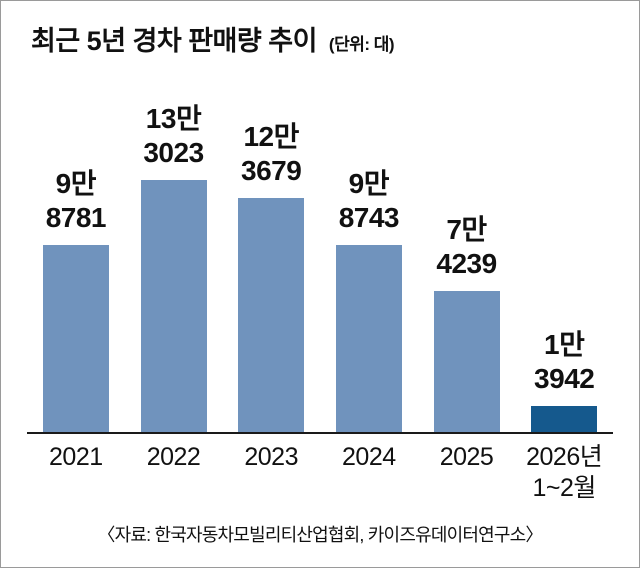  What do you see at coordinates (369, 457) in the screenshot?
I see `x-axis-label: 2024` at bounding box center [369, 457].